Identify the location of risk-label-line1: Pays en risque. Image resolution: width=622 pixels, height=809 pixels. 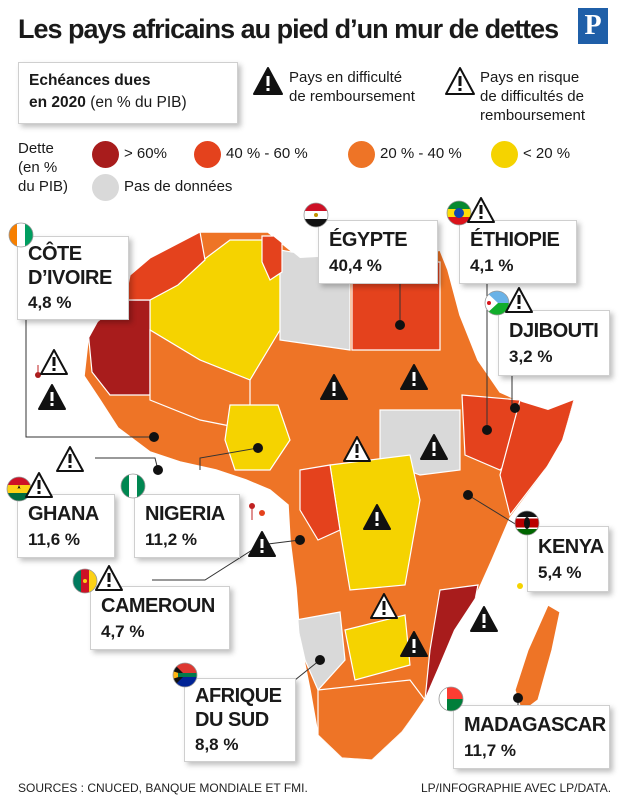
(530, 77).